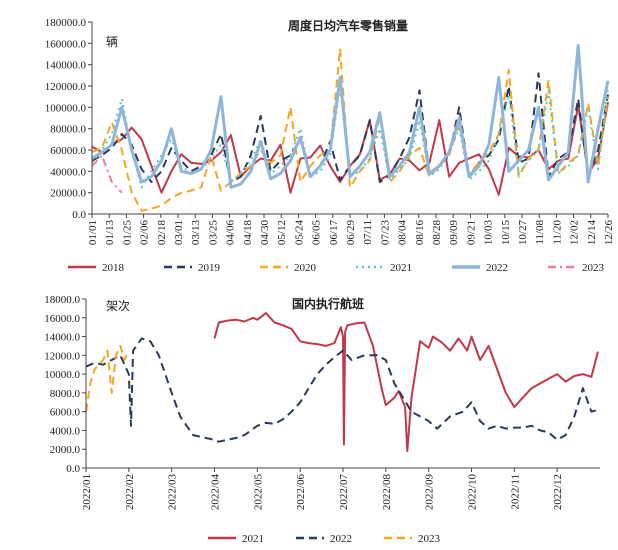 This screenshot has width=618, height=550. Describe the element at coordinates (68, 172) in the screenshot. I see `y-tick-label: 40000.0` at that location.